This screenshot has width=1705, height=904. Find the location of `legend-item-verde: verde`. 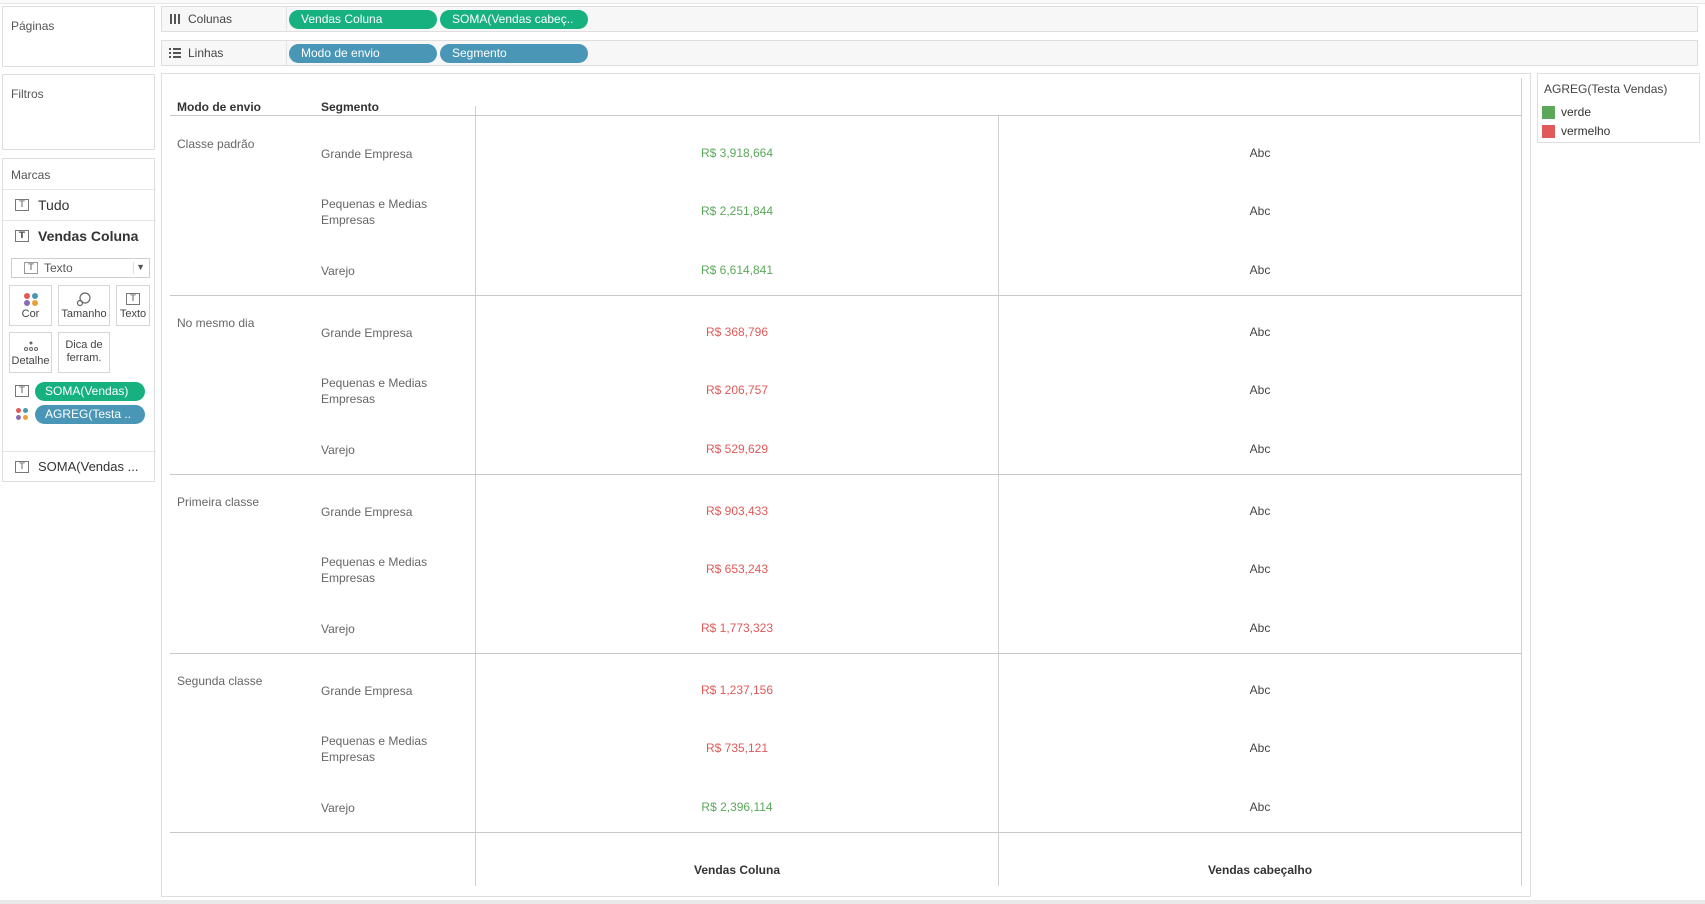

legend-item-verde: verde is located at coordinates (1566, 112).